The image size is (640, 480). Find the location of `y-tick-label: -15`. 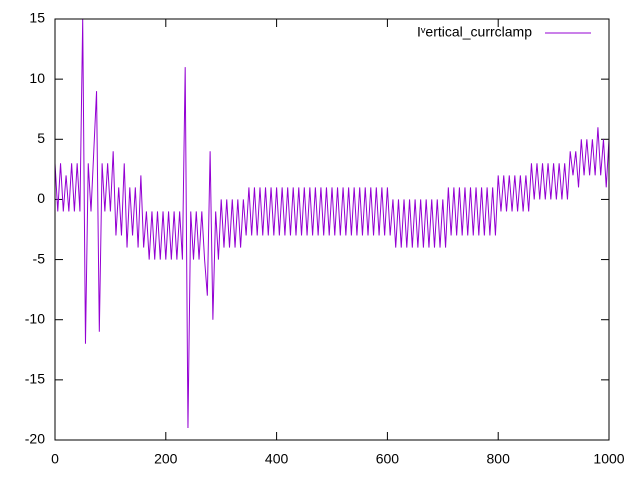

y-tick-label: -15 is located at coordinates (35, 379).